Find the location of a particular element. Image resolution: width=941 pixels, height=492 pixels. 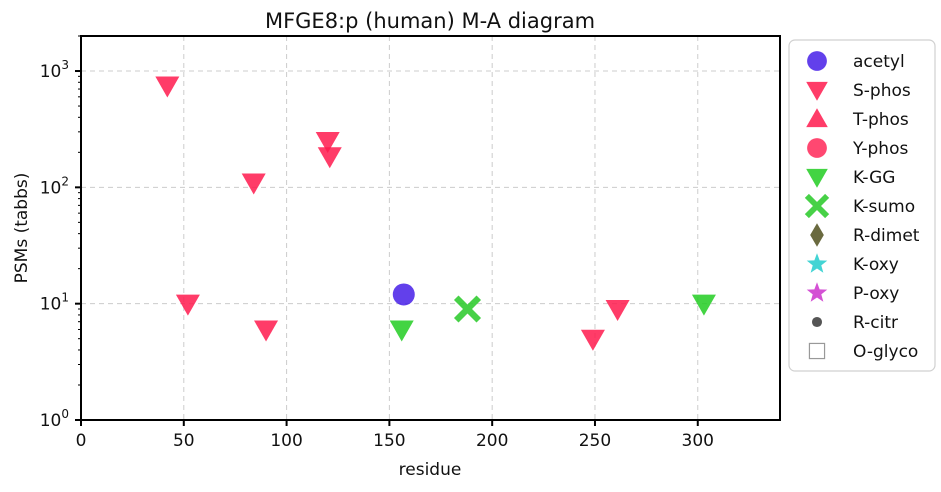

legend-label: K-sumo is located at coordinates (884, 207).